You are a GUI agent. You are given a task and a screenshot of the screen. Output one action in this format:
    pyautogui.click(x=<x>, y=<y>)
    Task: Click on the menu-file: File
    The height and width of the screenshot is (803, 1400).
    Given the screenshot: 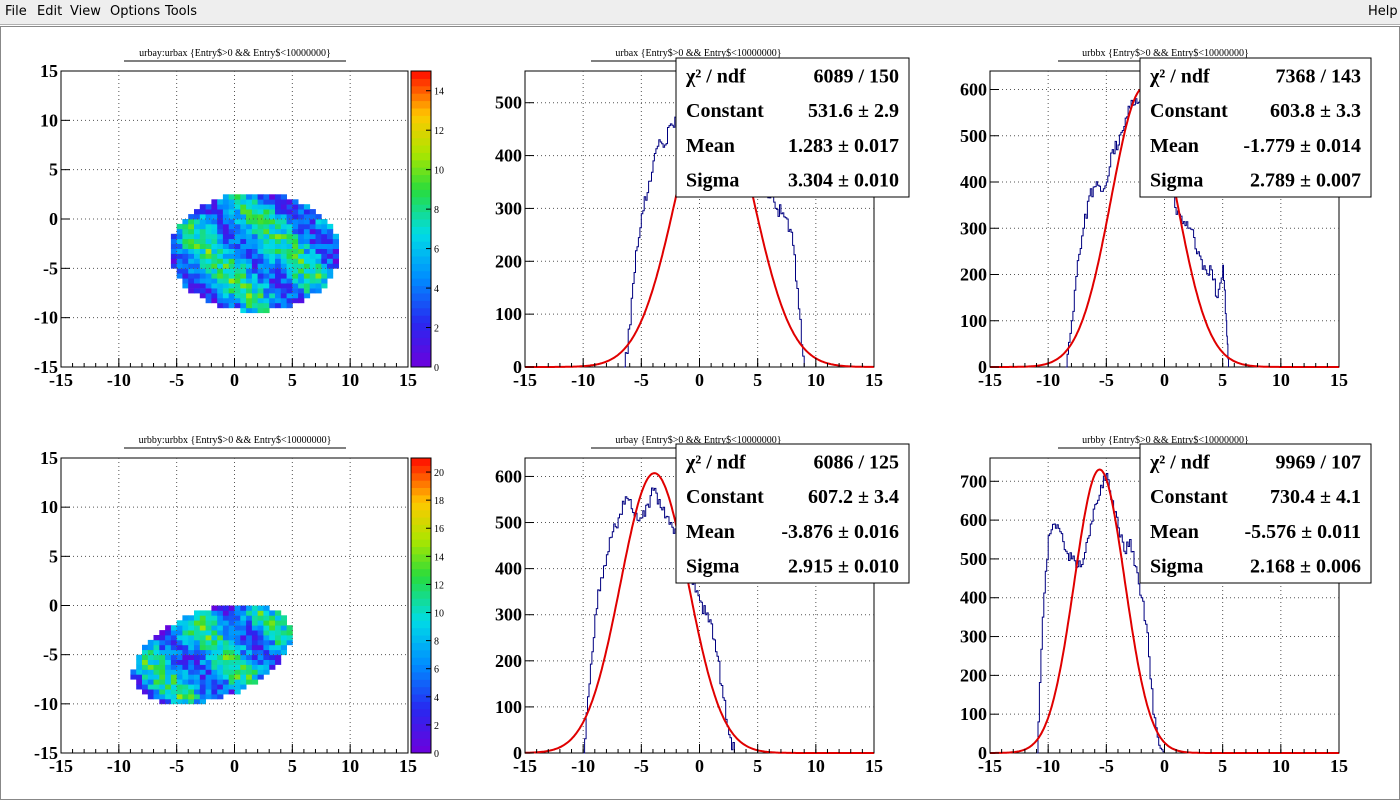 What is the action you would take?
    pyautogui.click(x=16, y=11)
    